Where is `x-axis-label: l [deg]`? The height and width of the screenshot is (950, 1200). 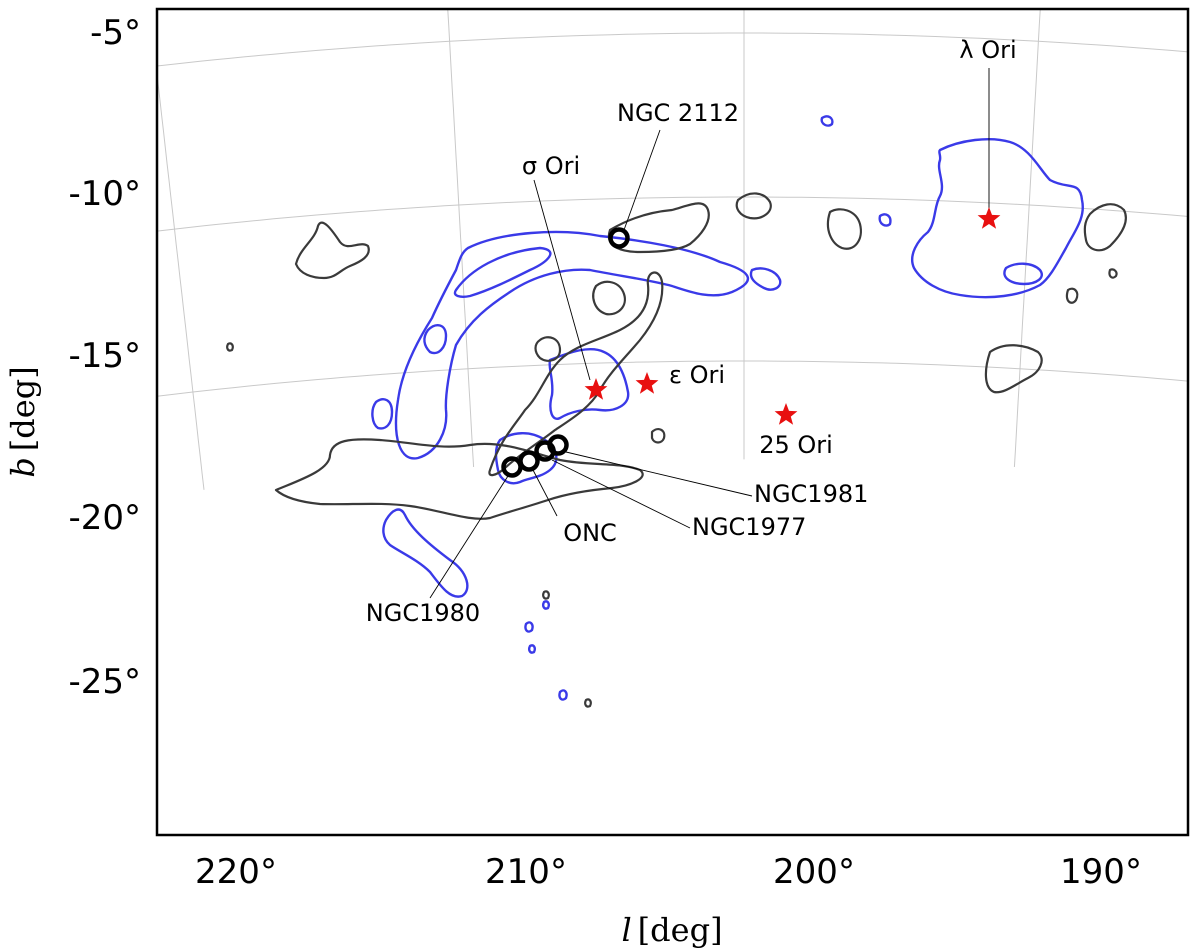 x-axis-label: l [deg] is located at coordinates (671, 930).